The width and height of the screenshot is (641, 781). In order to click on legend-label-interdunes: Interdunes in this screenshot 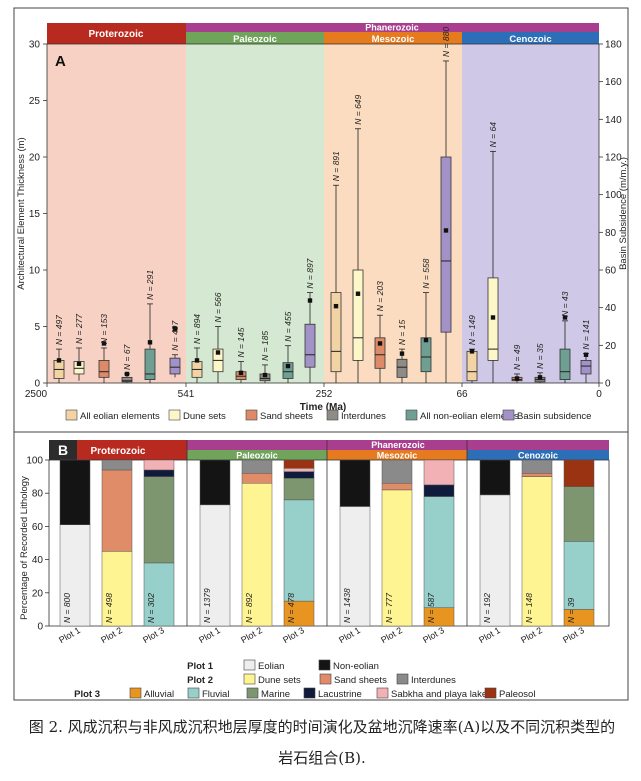, I will do `click(363, 416)`.